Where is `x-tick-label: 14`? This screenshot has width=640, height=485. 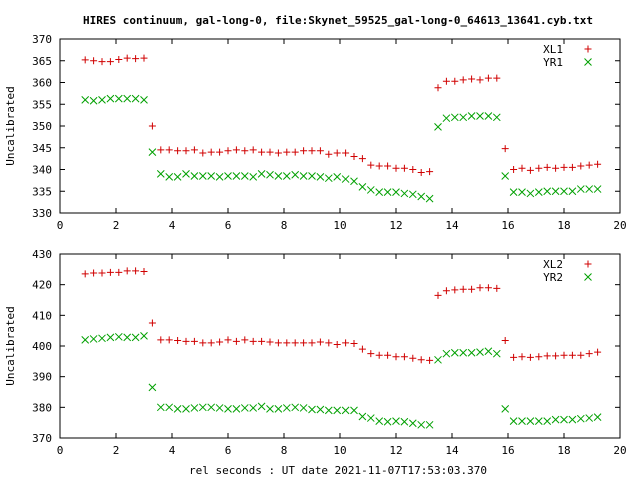
x-tick-label: 14 is located at coordinates (452, 450).